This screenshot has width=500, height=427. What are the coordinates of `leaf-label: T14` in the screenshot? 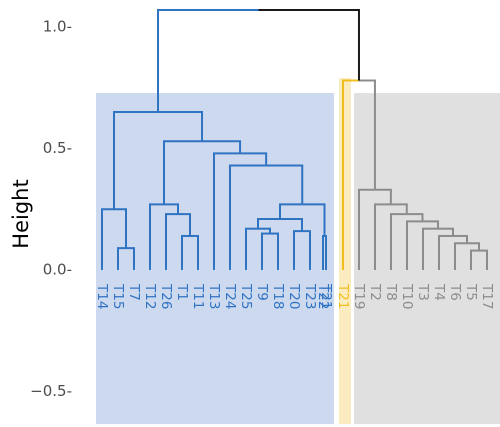 It's located at (102, 296).